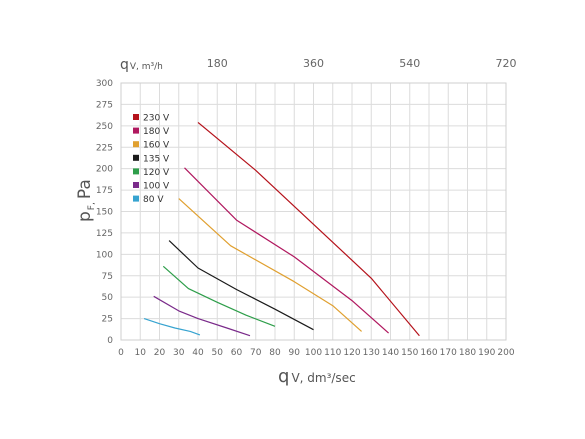 This screenshot has height=439, width=585. I want to click on y-tick-label: 300, so click(104, 84).